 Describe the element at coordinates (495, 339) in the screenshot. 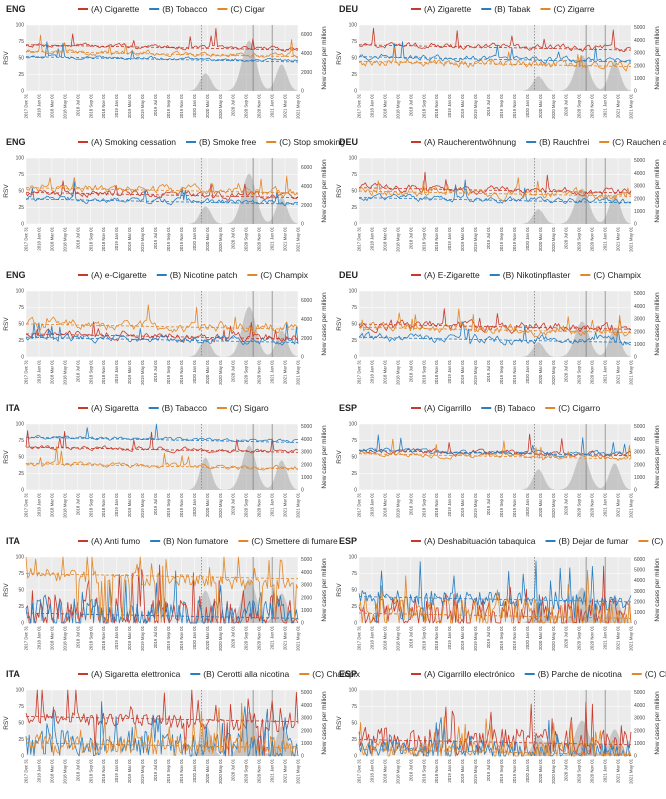

I see `trend-line-b` at that location.